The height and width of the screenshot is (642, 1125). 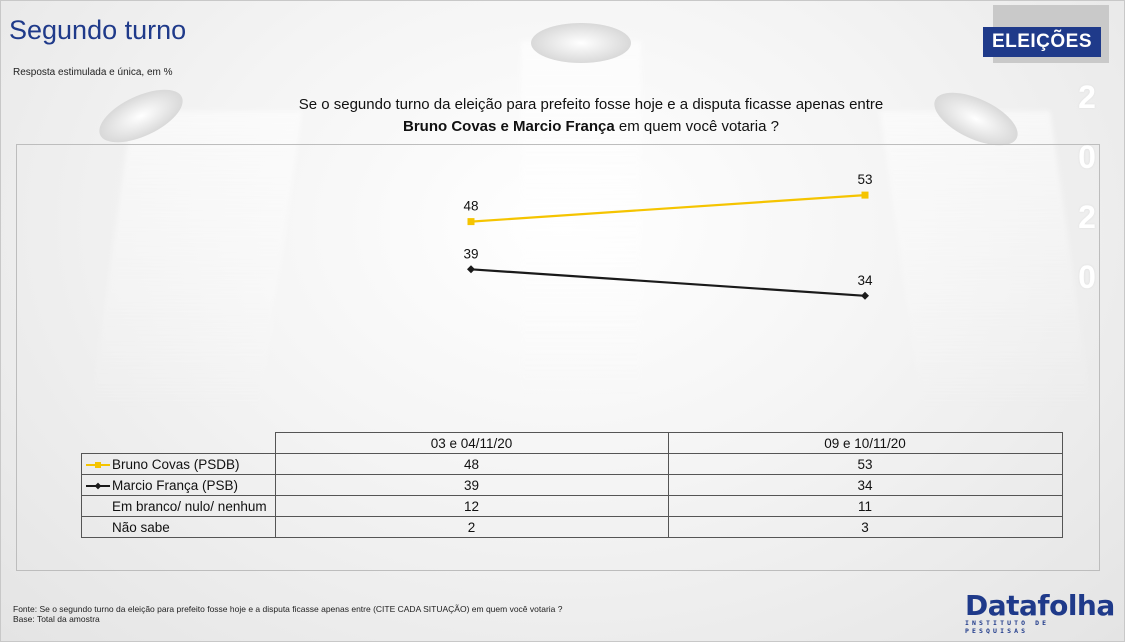 I want to click on row-label: Marcio França (PSB), so click(x=178, y=485).